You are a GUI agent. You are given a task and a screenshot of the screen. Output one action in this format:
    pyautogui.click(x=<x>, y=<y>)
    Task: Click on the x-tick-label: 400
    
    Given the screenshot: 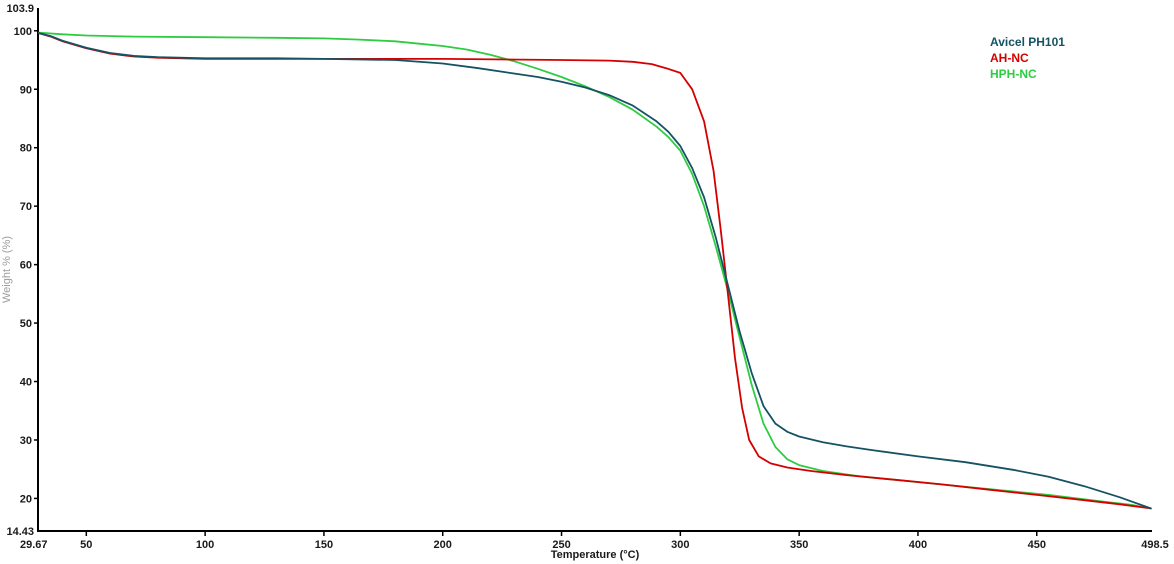 What is the action you would take?
    pyautogui.click(x=918, y=545)
    